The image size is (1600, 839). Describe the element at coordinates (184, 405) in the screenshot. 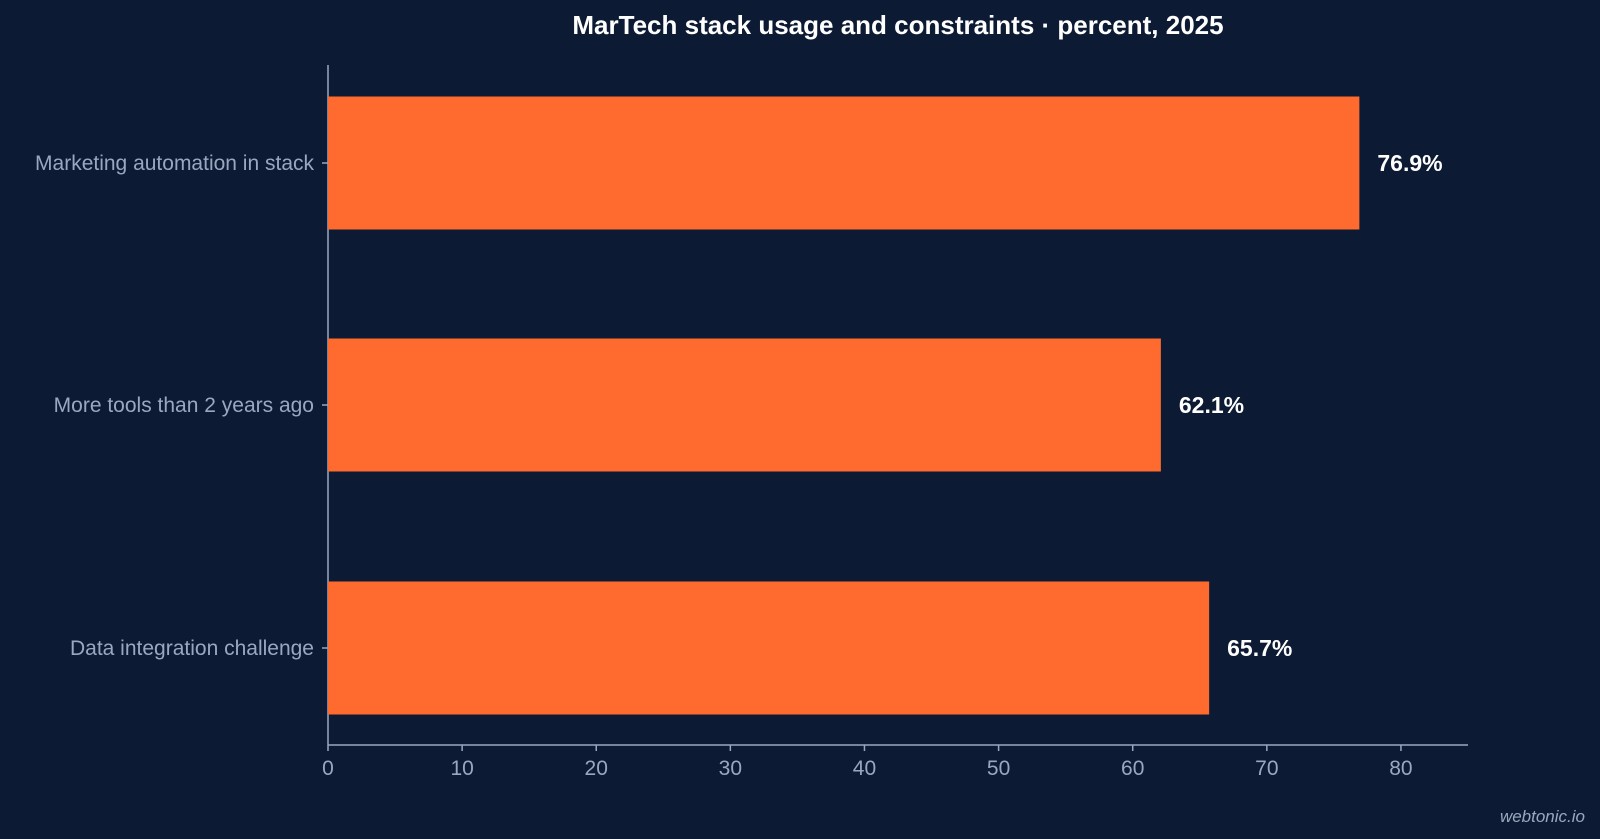

I see `category-label: More tools than 2 years ago` at that location.